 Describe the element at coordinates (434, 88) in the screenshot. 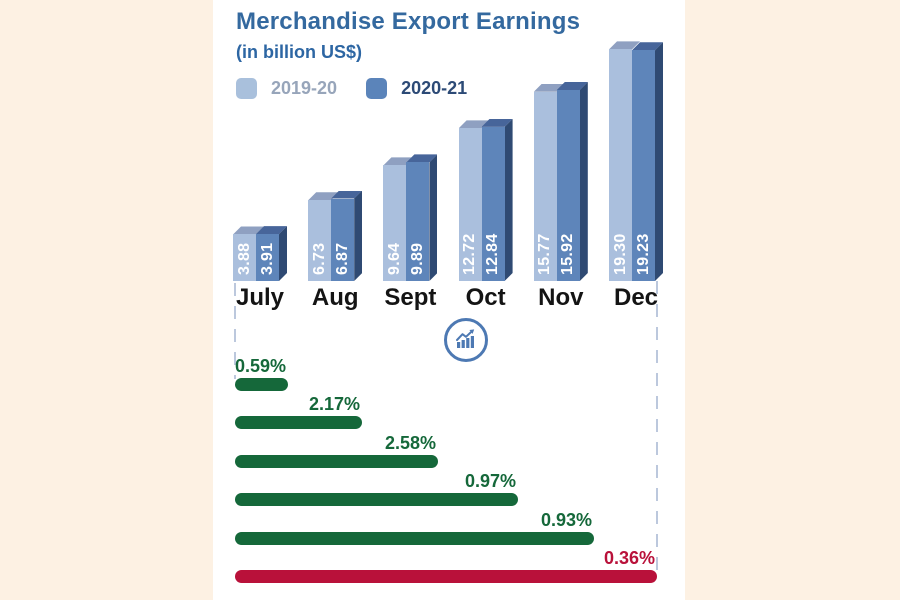

I see `legend-label-2020-21: 2020-21` at that location.